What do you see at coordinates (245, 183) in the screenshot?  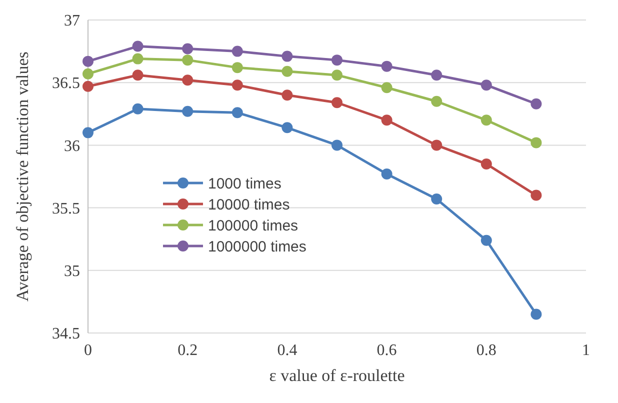 I see `legend-label: 1000 times` at bounding box center [245, 183].